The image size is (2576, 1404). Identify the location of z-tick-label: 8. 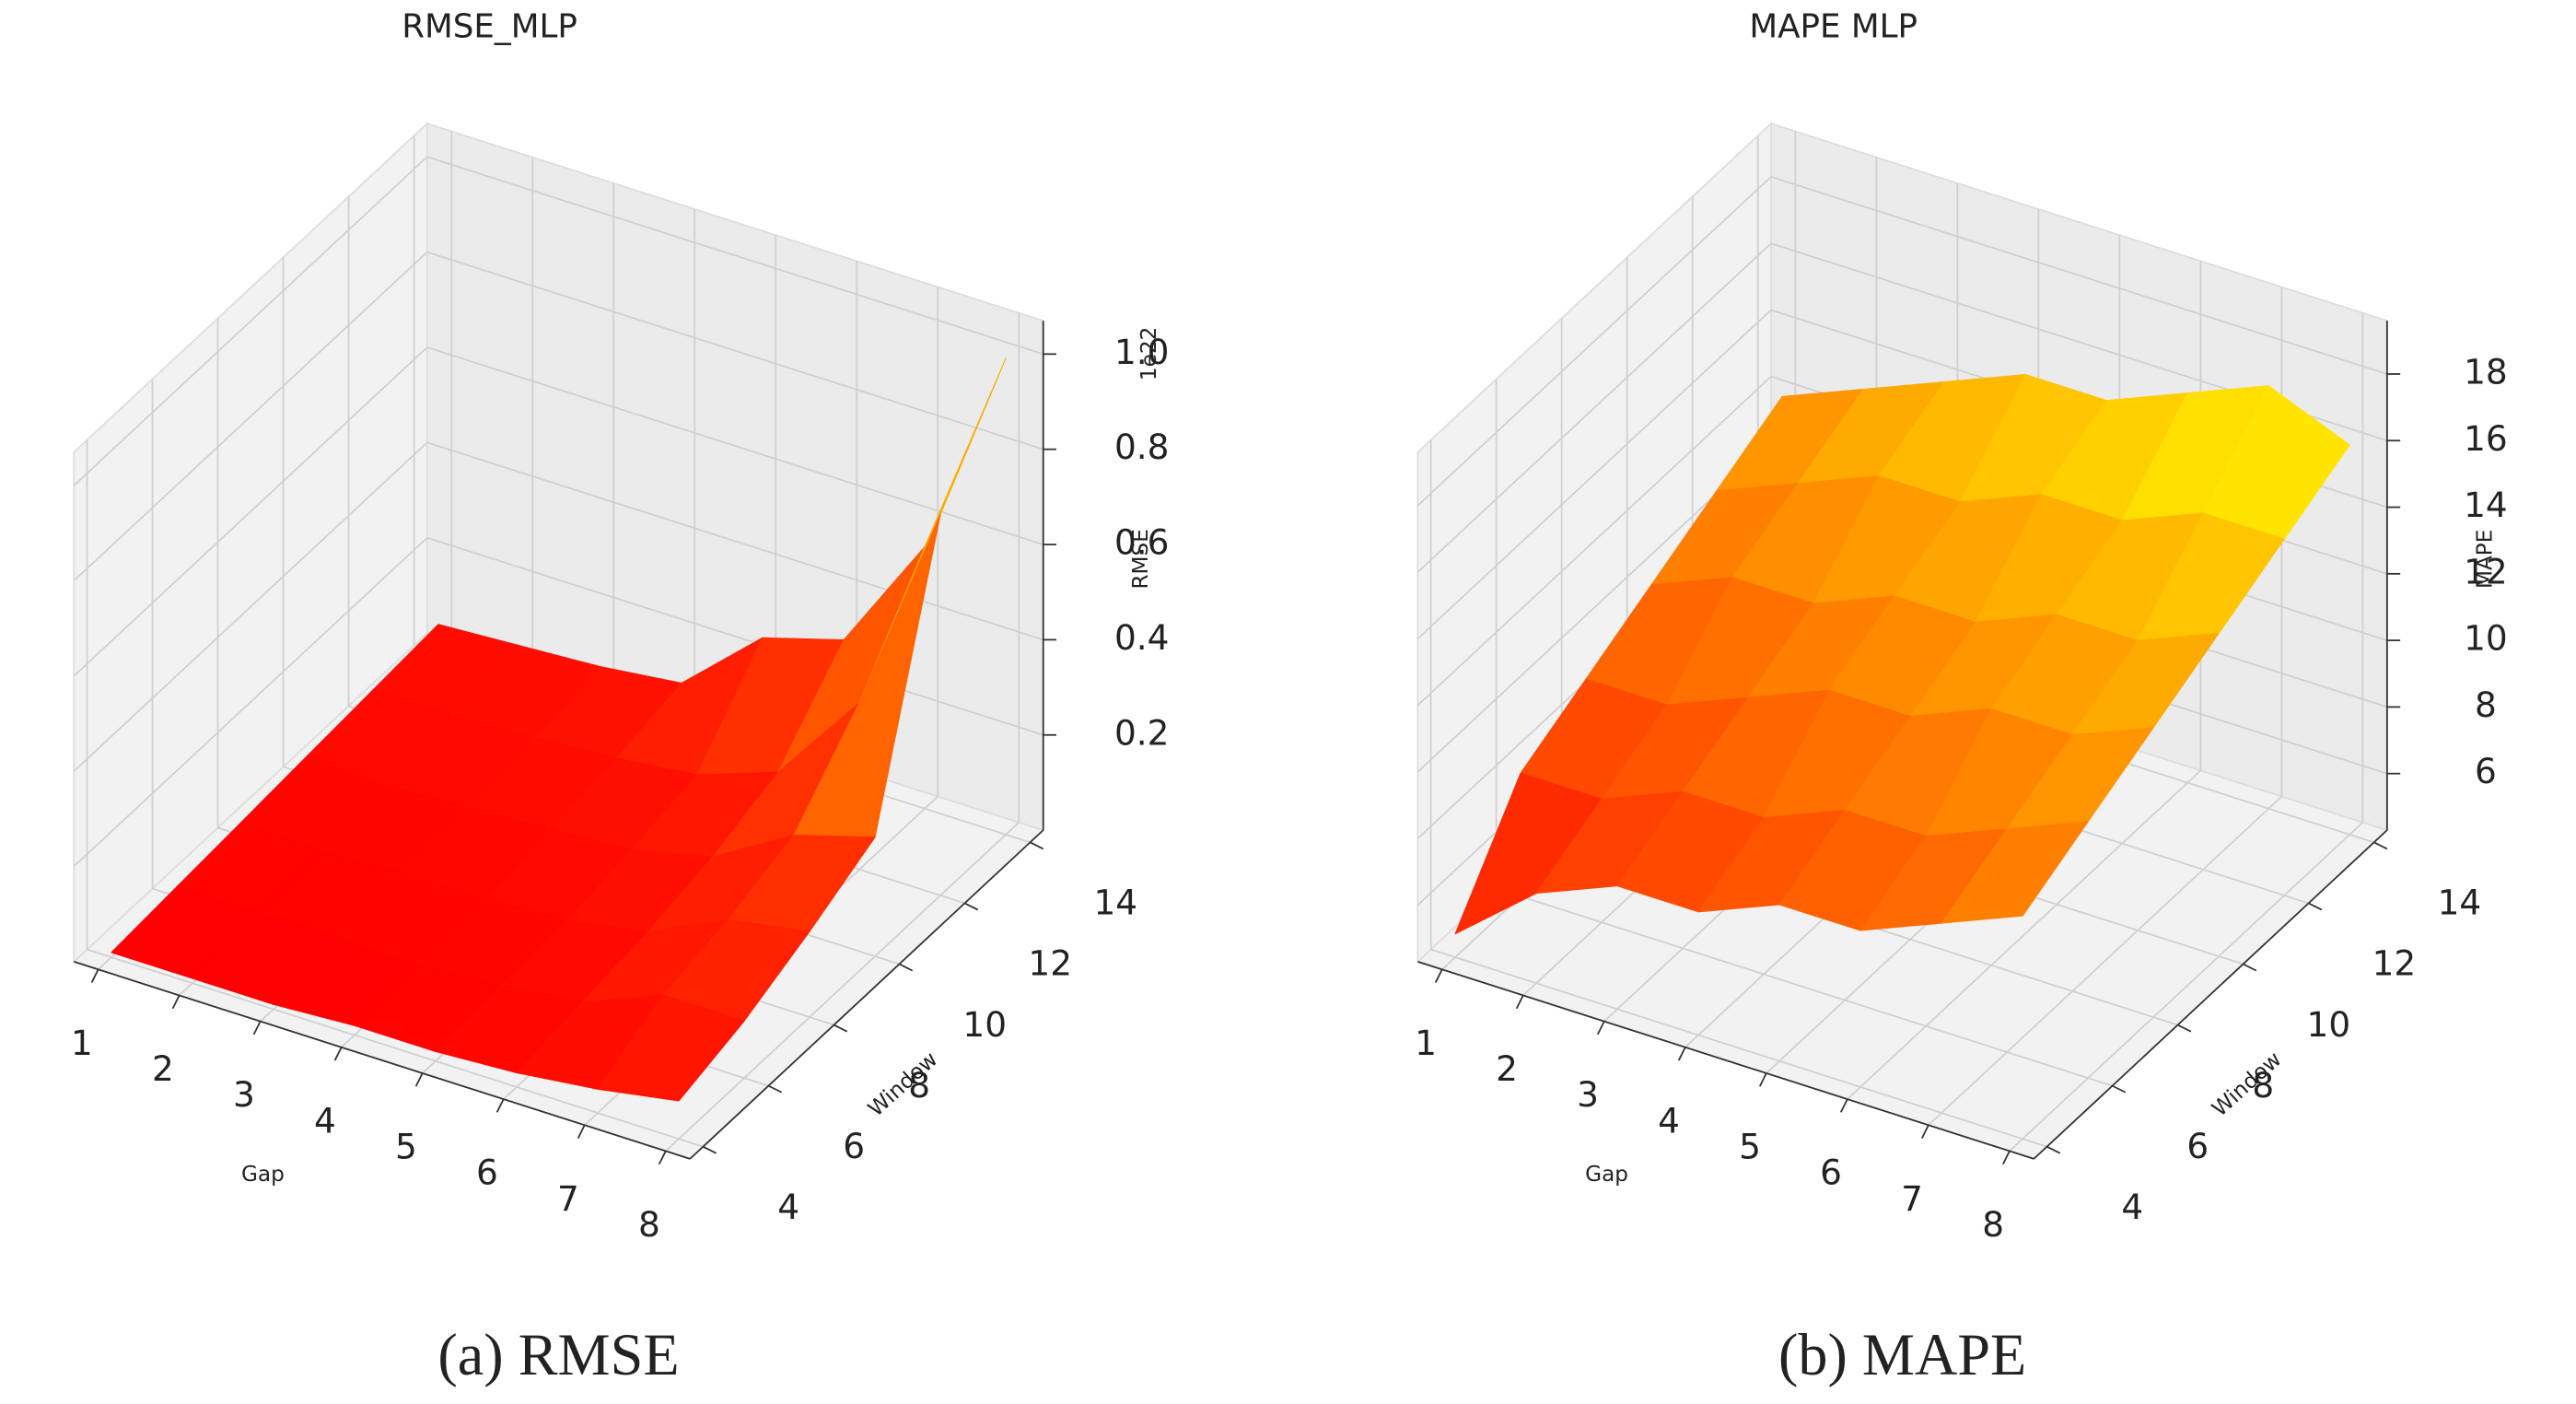
(2486, 704).